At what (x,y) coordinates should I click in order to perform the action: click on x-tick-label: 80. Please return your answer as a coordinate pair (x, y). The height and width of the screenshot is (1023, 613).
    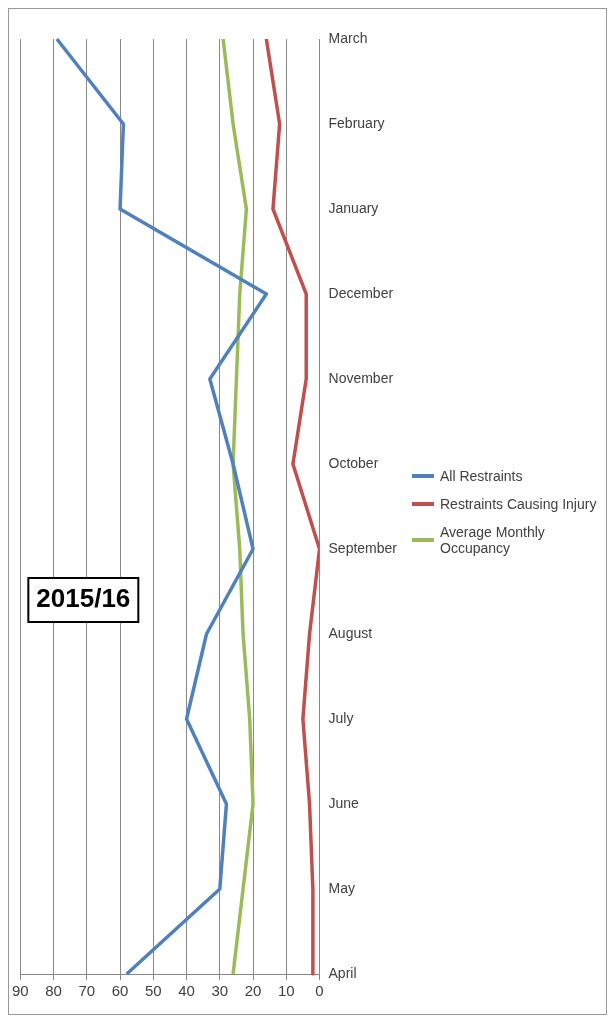
    Looking at the image, I should click on (53, 991).